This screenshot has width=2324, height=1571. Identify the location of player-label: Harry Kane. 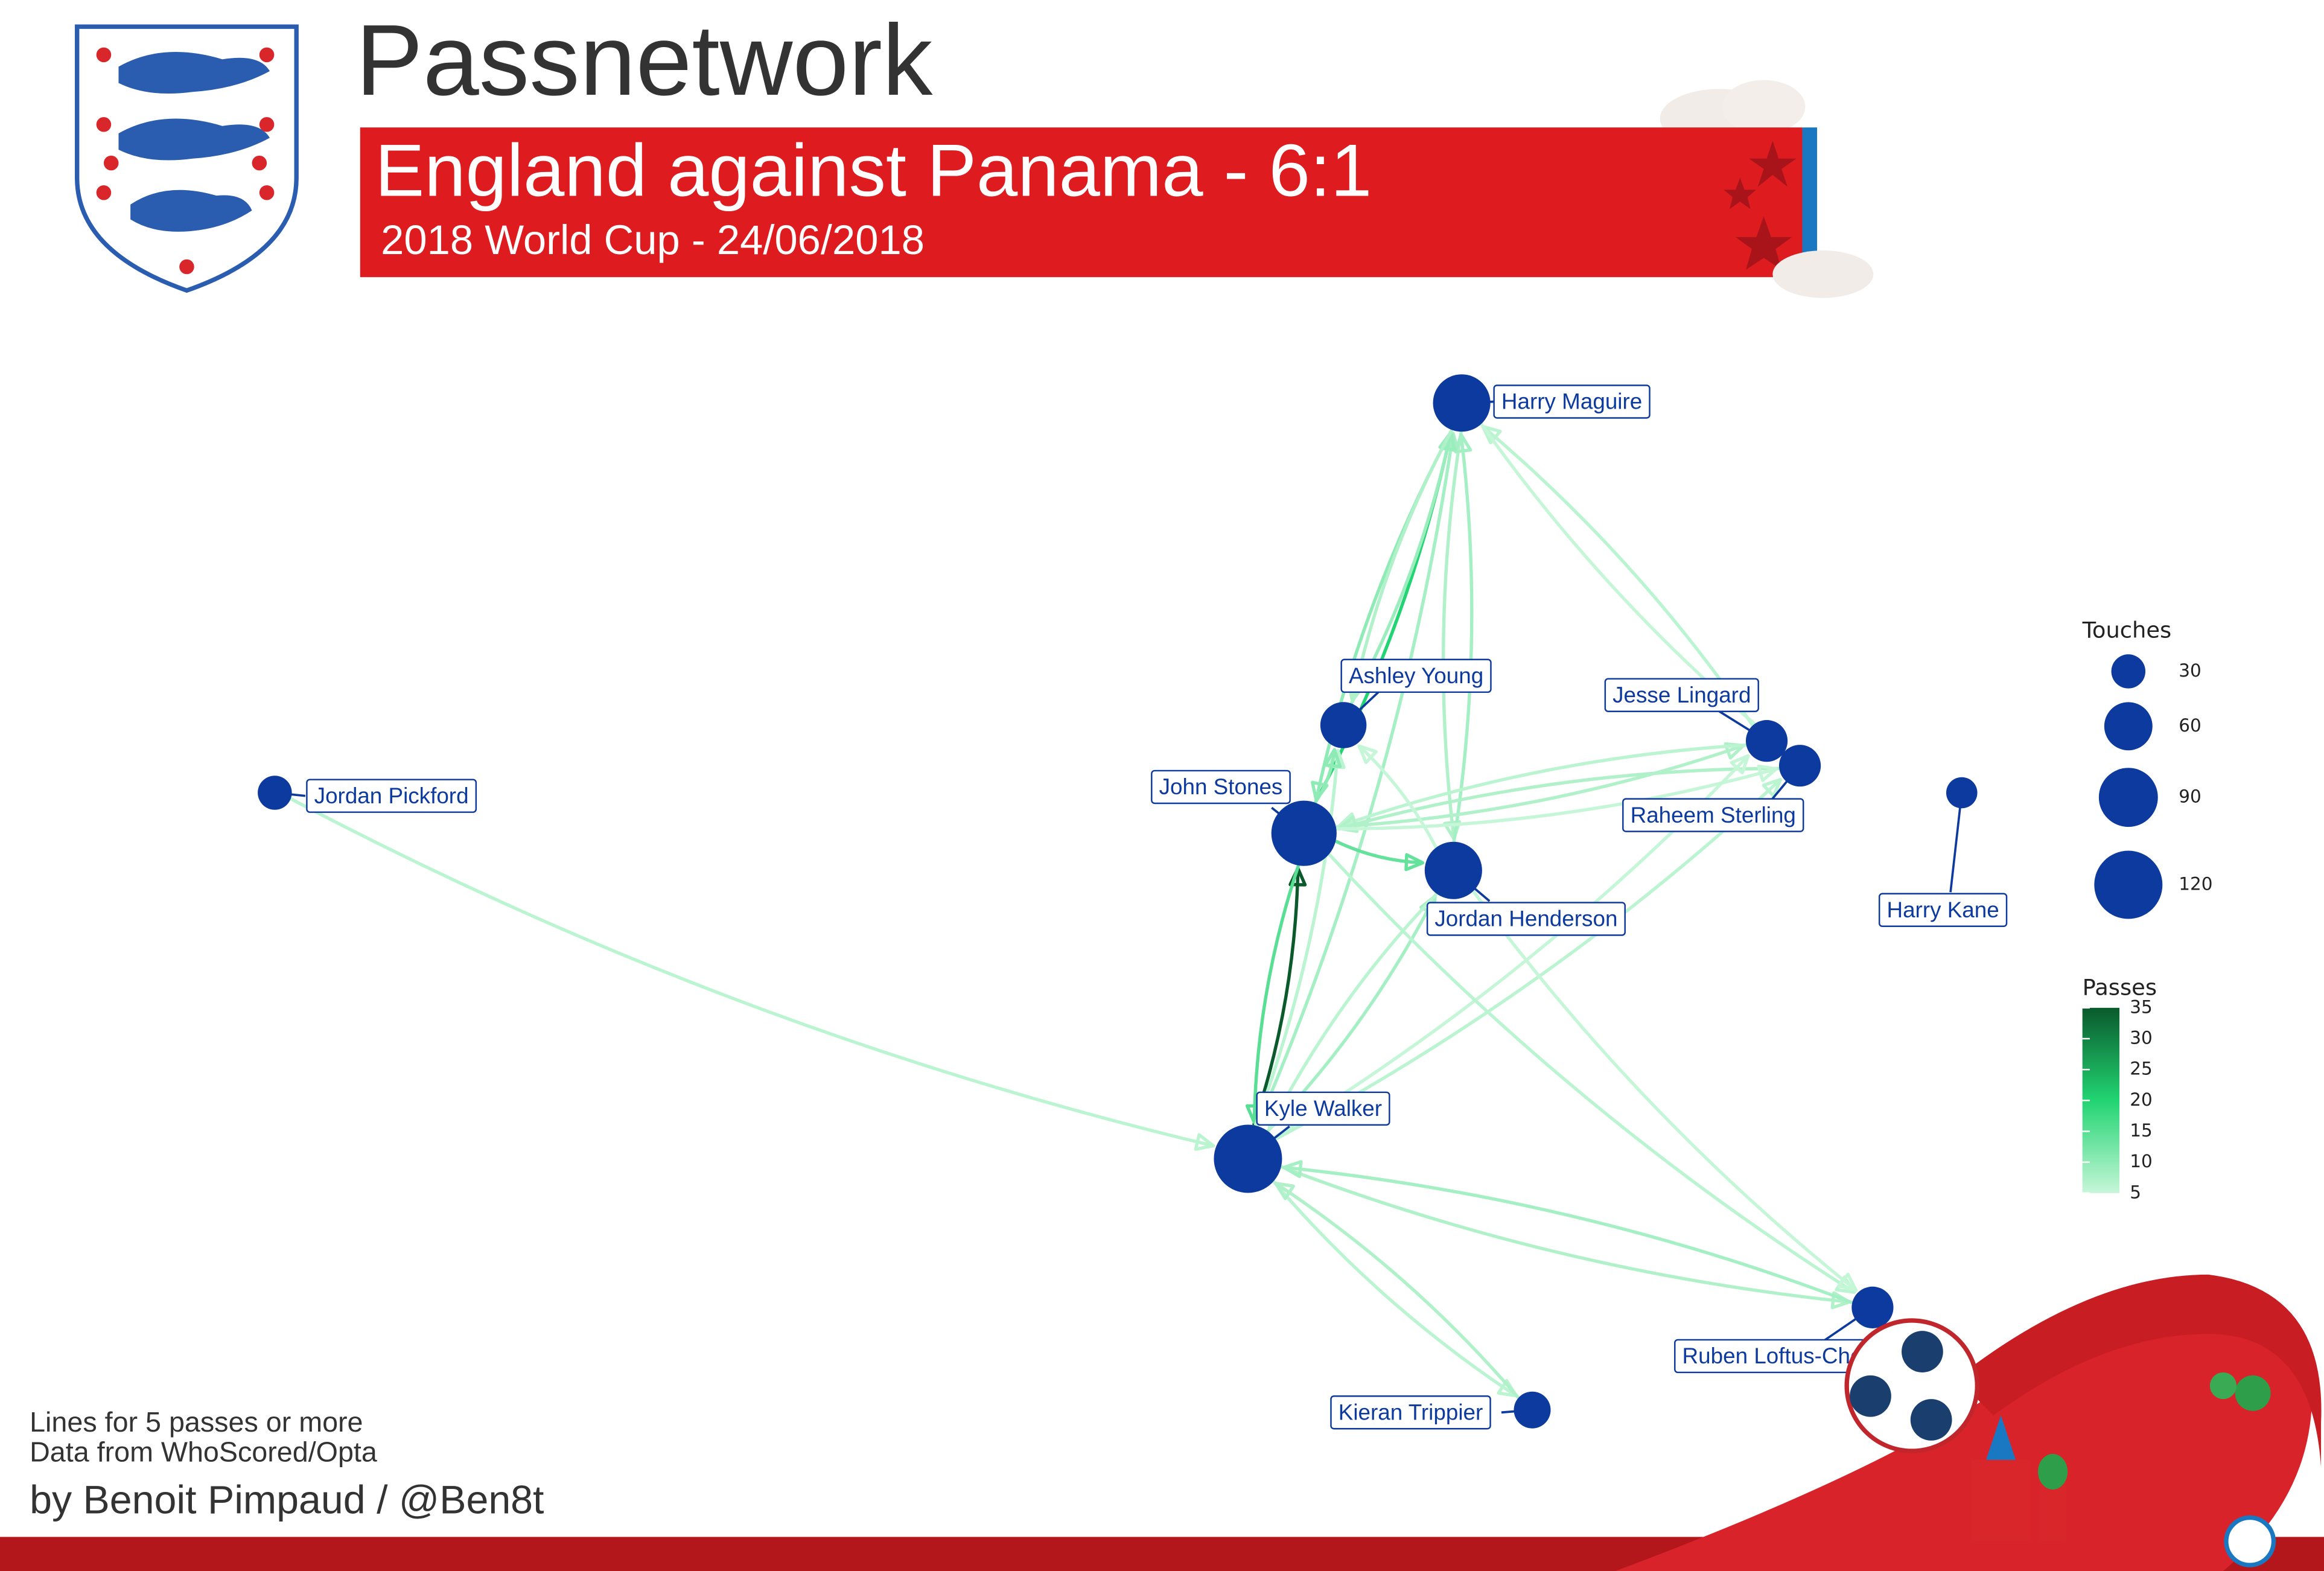
(1943, 909).